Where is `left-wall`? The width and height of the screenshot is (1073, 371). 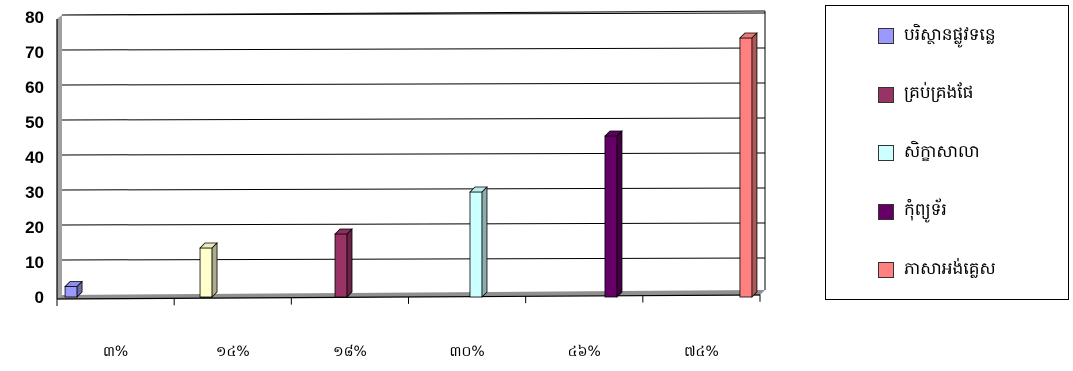 left-wall is located at coordinates (59, 157).